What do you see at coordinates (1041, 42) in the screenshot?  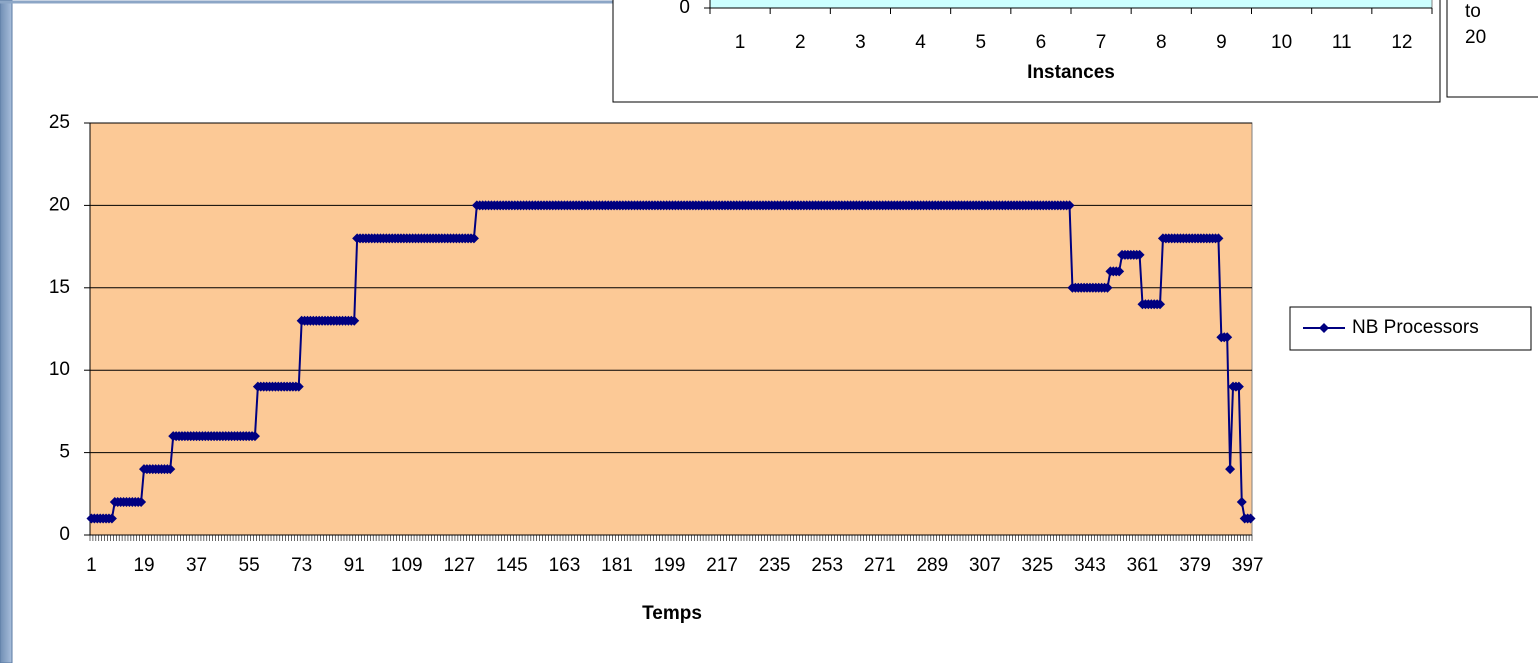 I see `x-tick-label: 6` at bounding box center [1041, 42].